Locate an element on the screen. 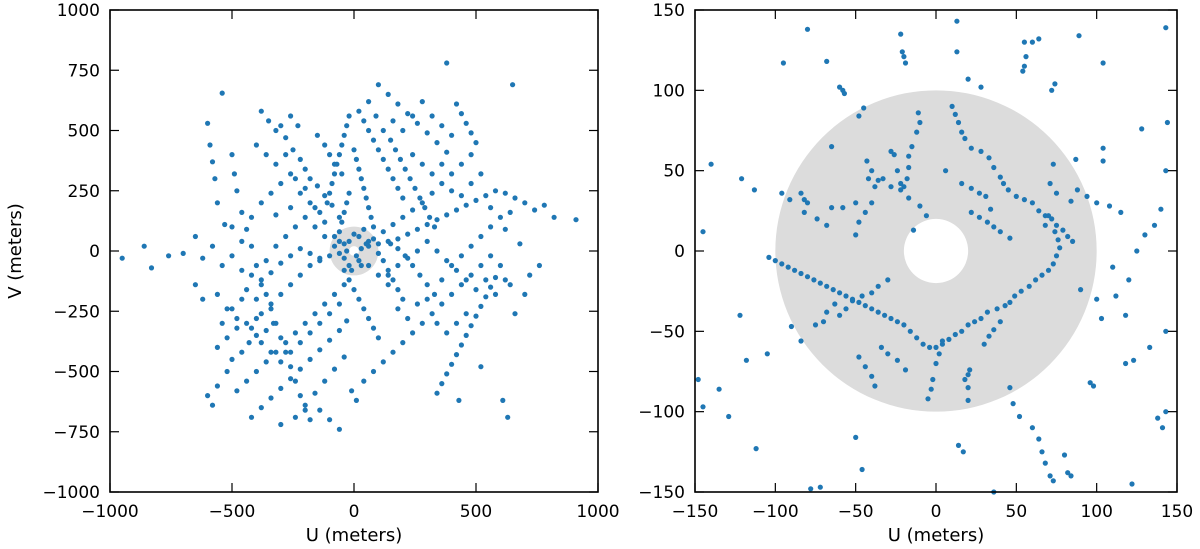 This screenshot has height=549, width=1200. y-tick-label: 1000 is located at coordinates (78, 11).